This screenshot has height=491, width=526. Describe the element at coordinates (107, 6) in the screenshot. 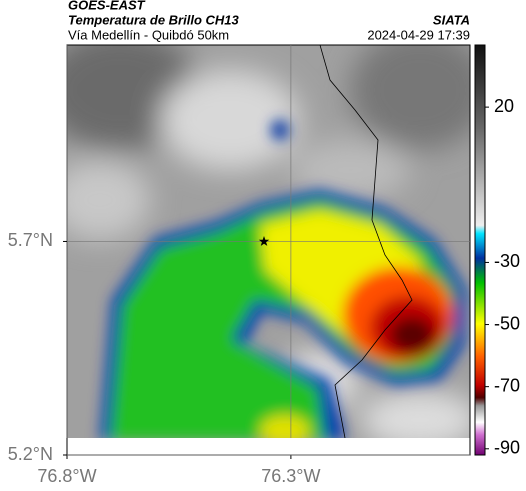

I see `source: GOES-EAST` at that location.